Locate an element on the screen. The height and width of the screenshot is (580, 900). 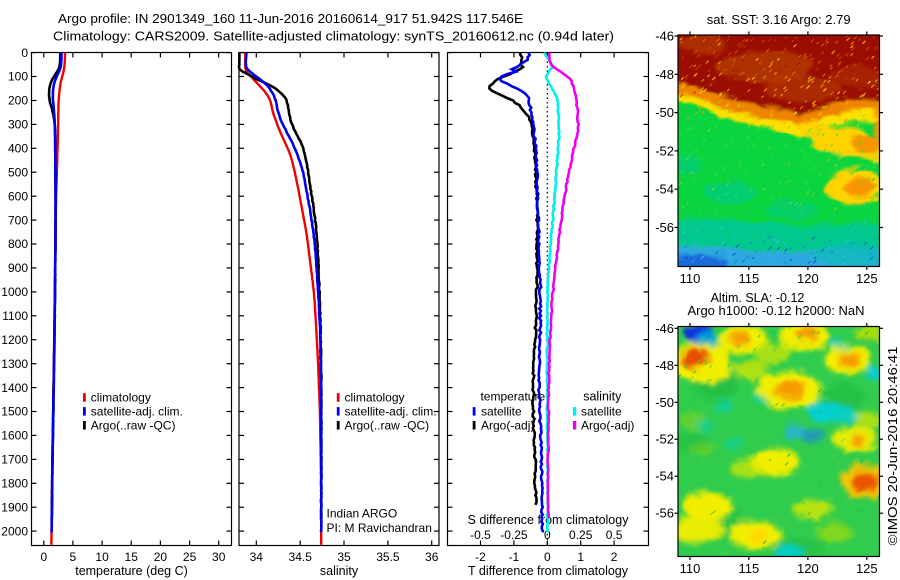
svg-text: 10 is located at coordinates (102, 557).